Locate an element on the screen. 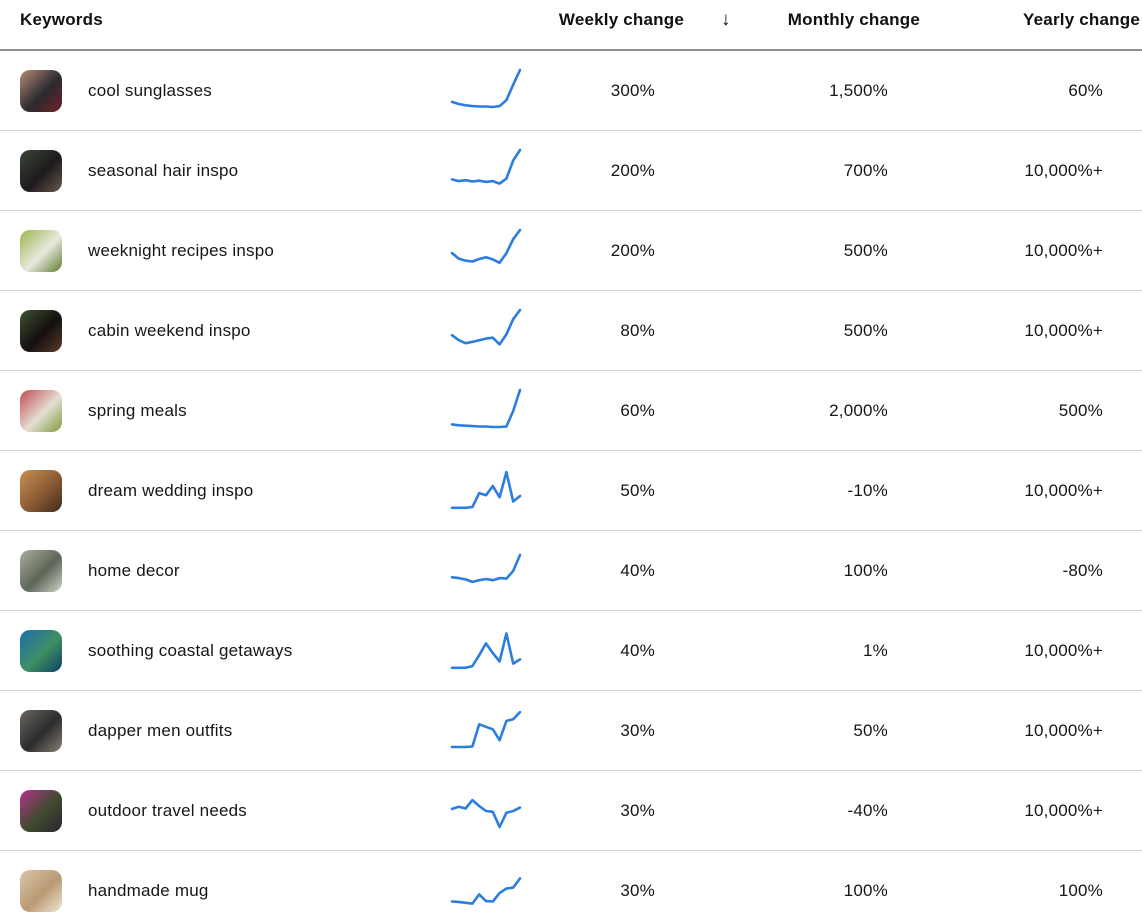 The height and width of the screenshot is (922, 1142). weekly-change-value: 300% is located at coordinates (632, 90).